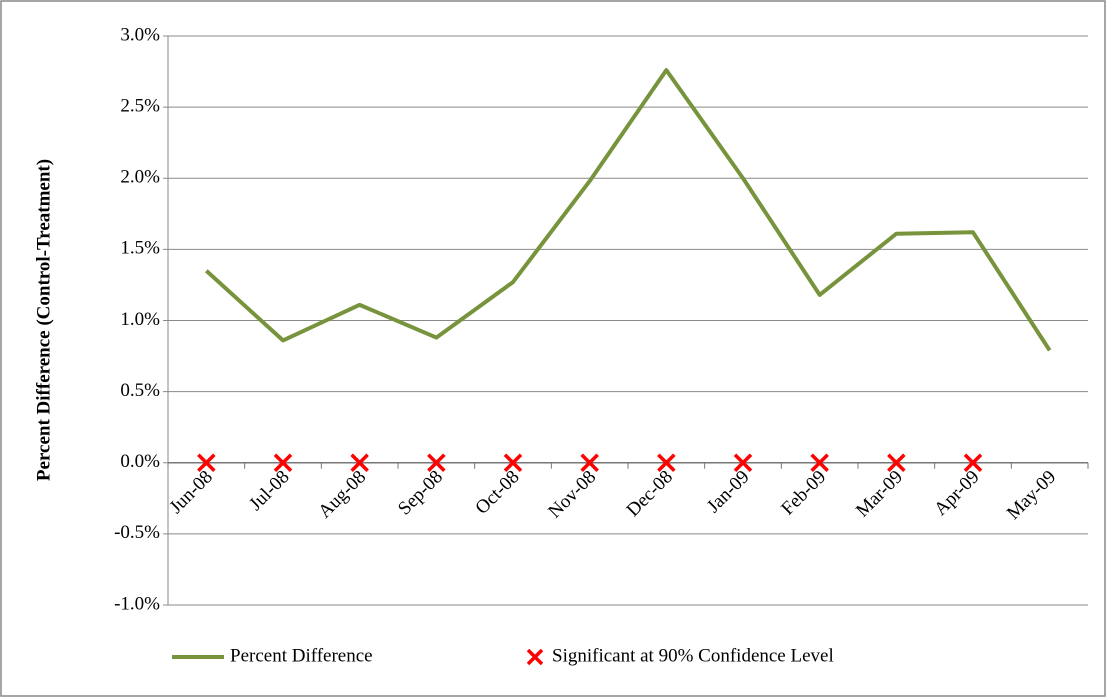 The image size is (1107, 698). What do you see at coordinates (693, 655) in the screenshot?
I see `legend-label: Significant at 90% Confidence Level` at bounding box center [693, 655].